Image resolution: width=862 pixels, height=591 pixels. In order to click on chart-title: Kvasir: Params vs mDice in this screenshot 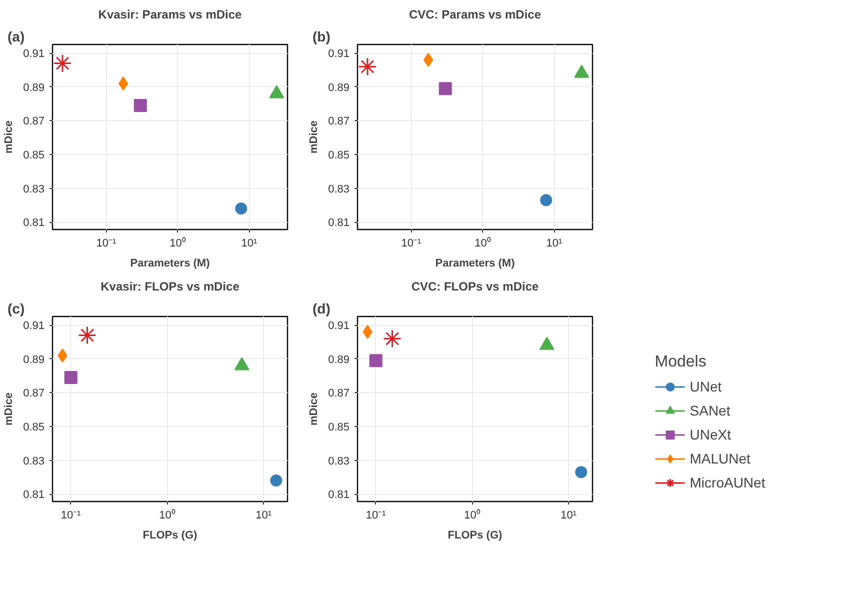, I will do `click(170, 15)`.